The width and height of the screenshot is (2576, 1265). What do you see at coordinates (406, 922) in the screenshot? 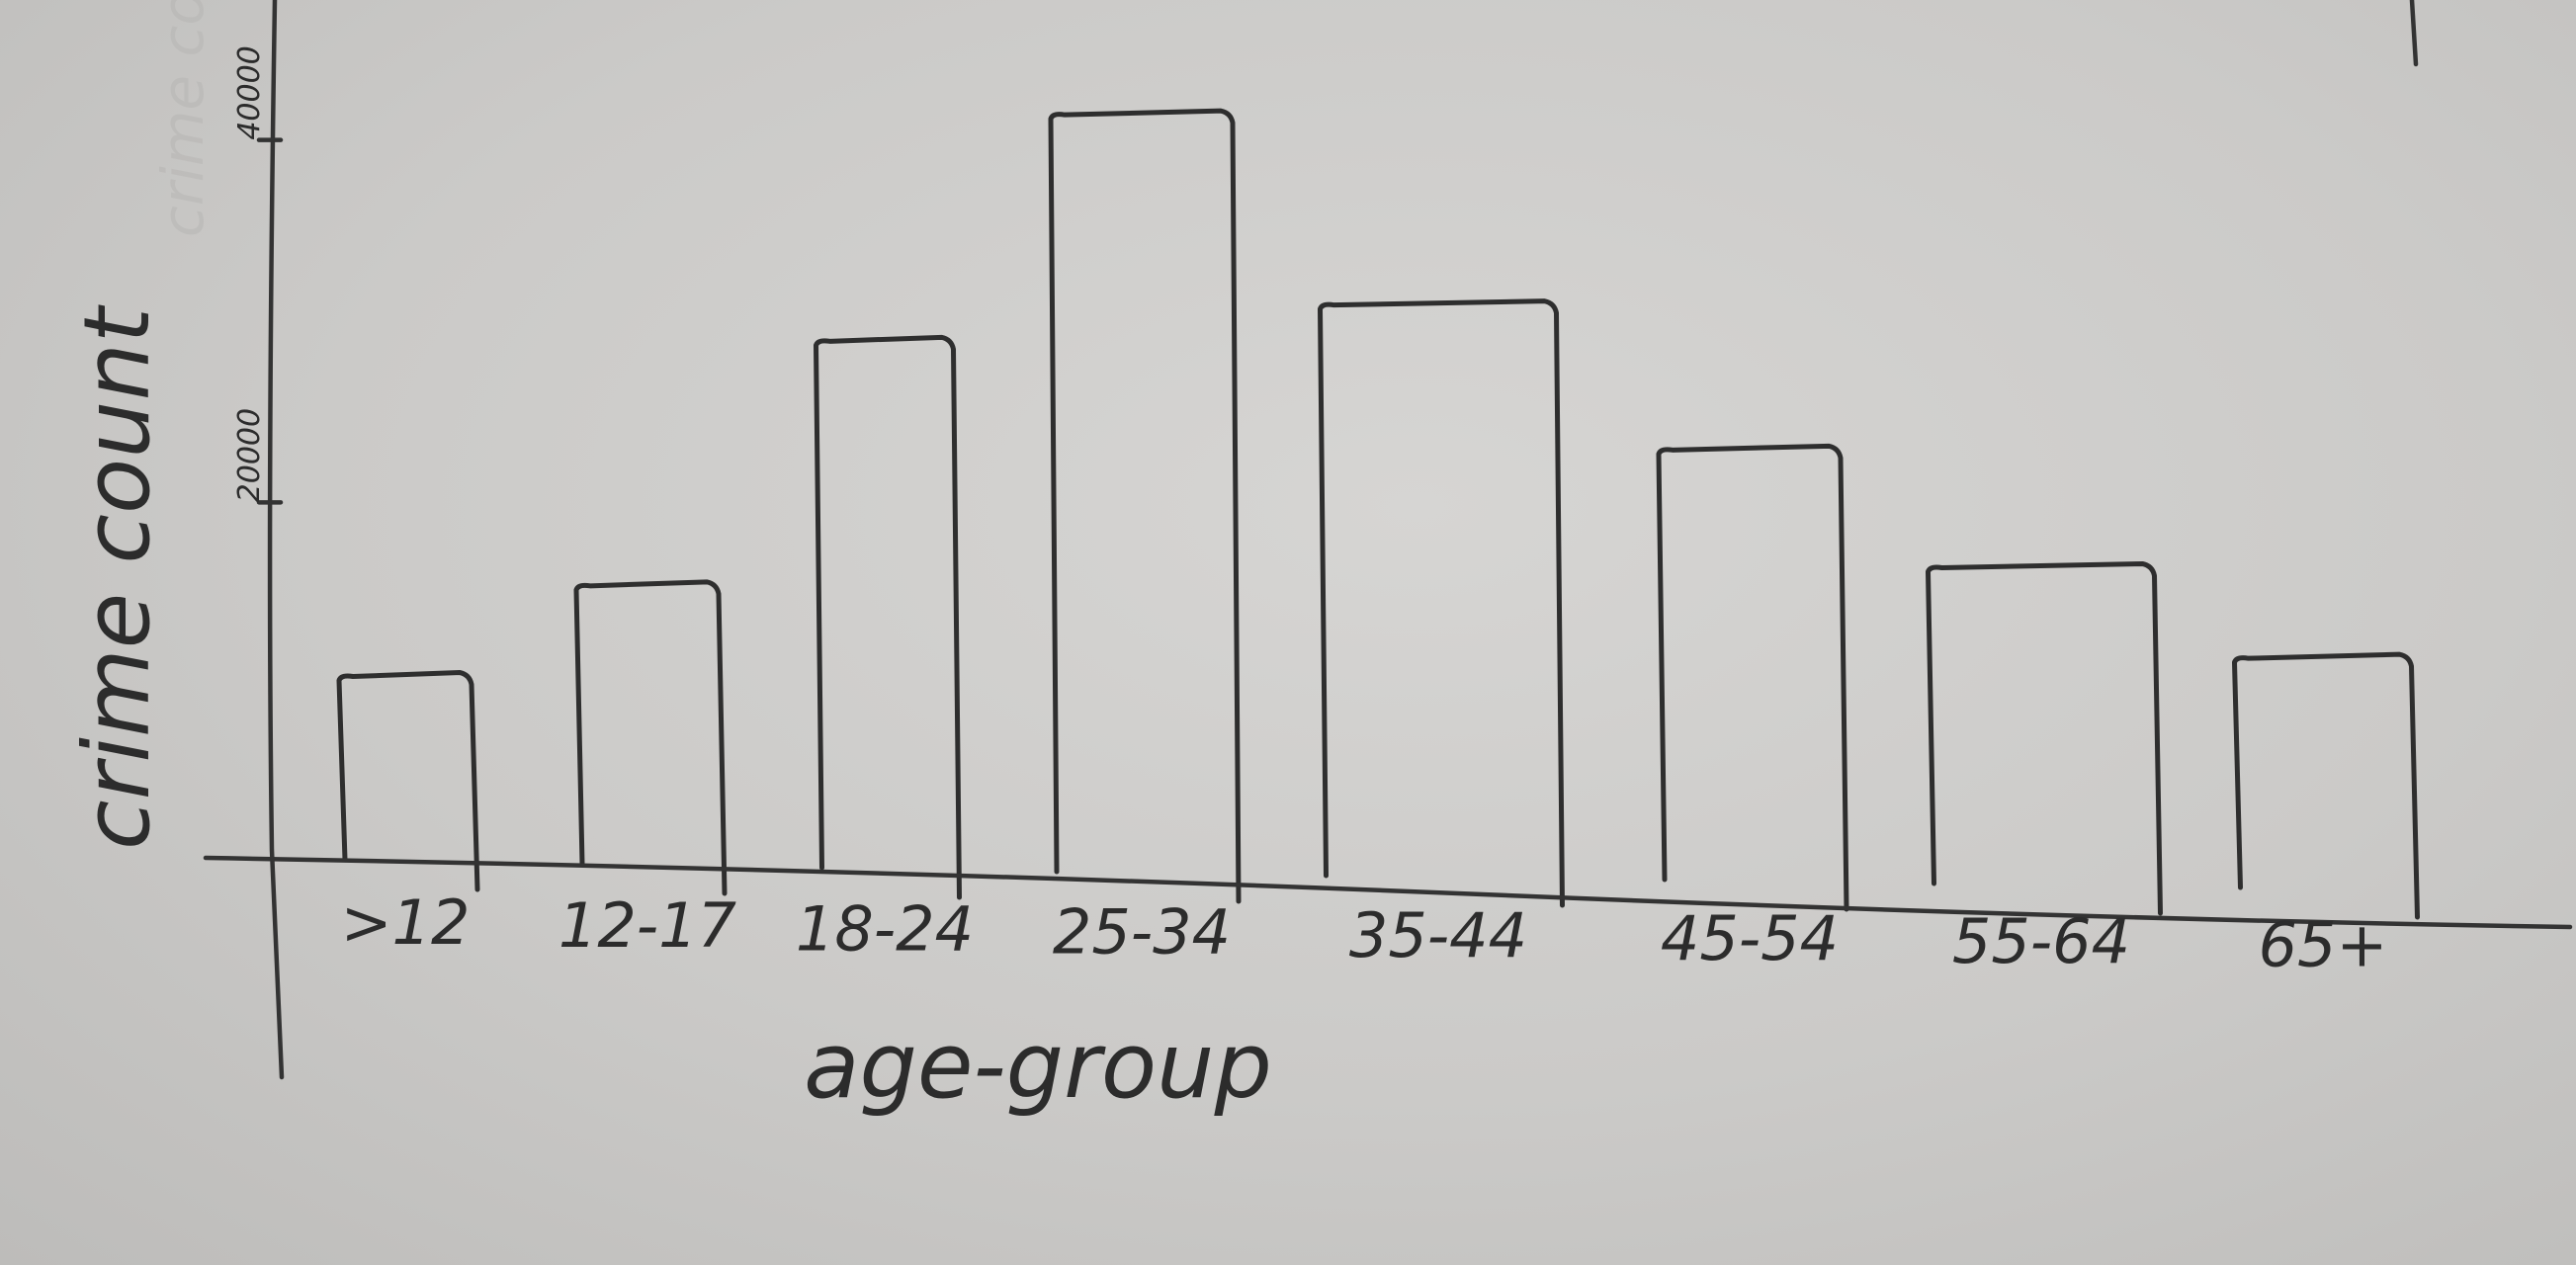
I see `x-tick-label: >12` at bounding box center [406, 922].